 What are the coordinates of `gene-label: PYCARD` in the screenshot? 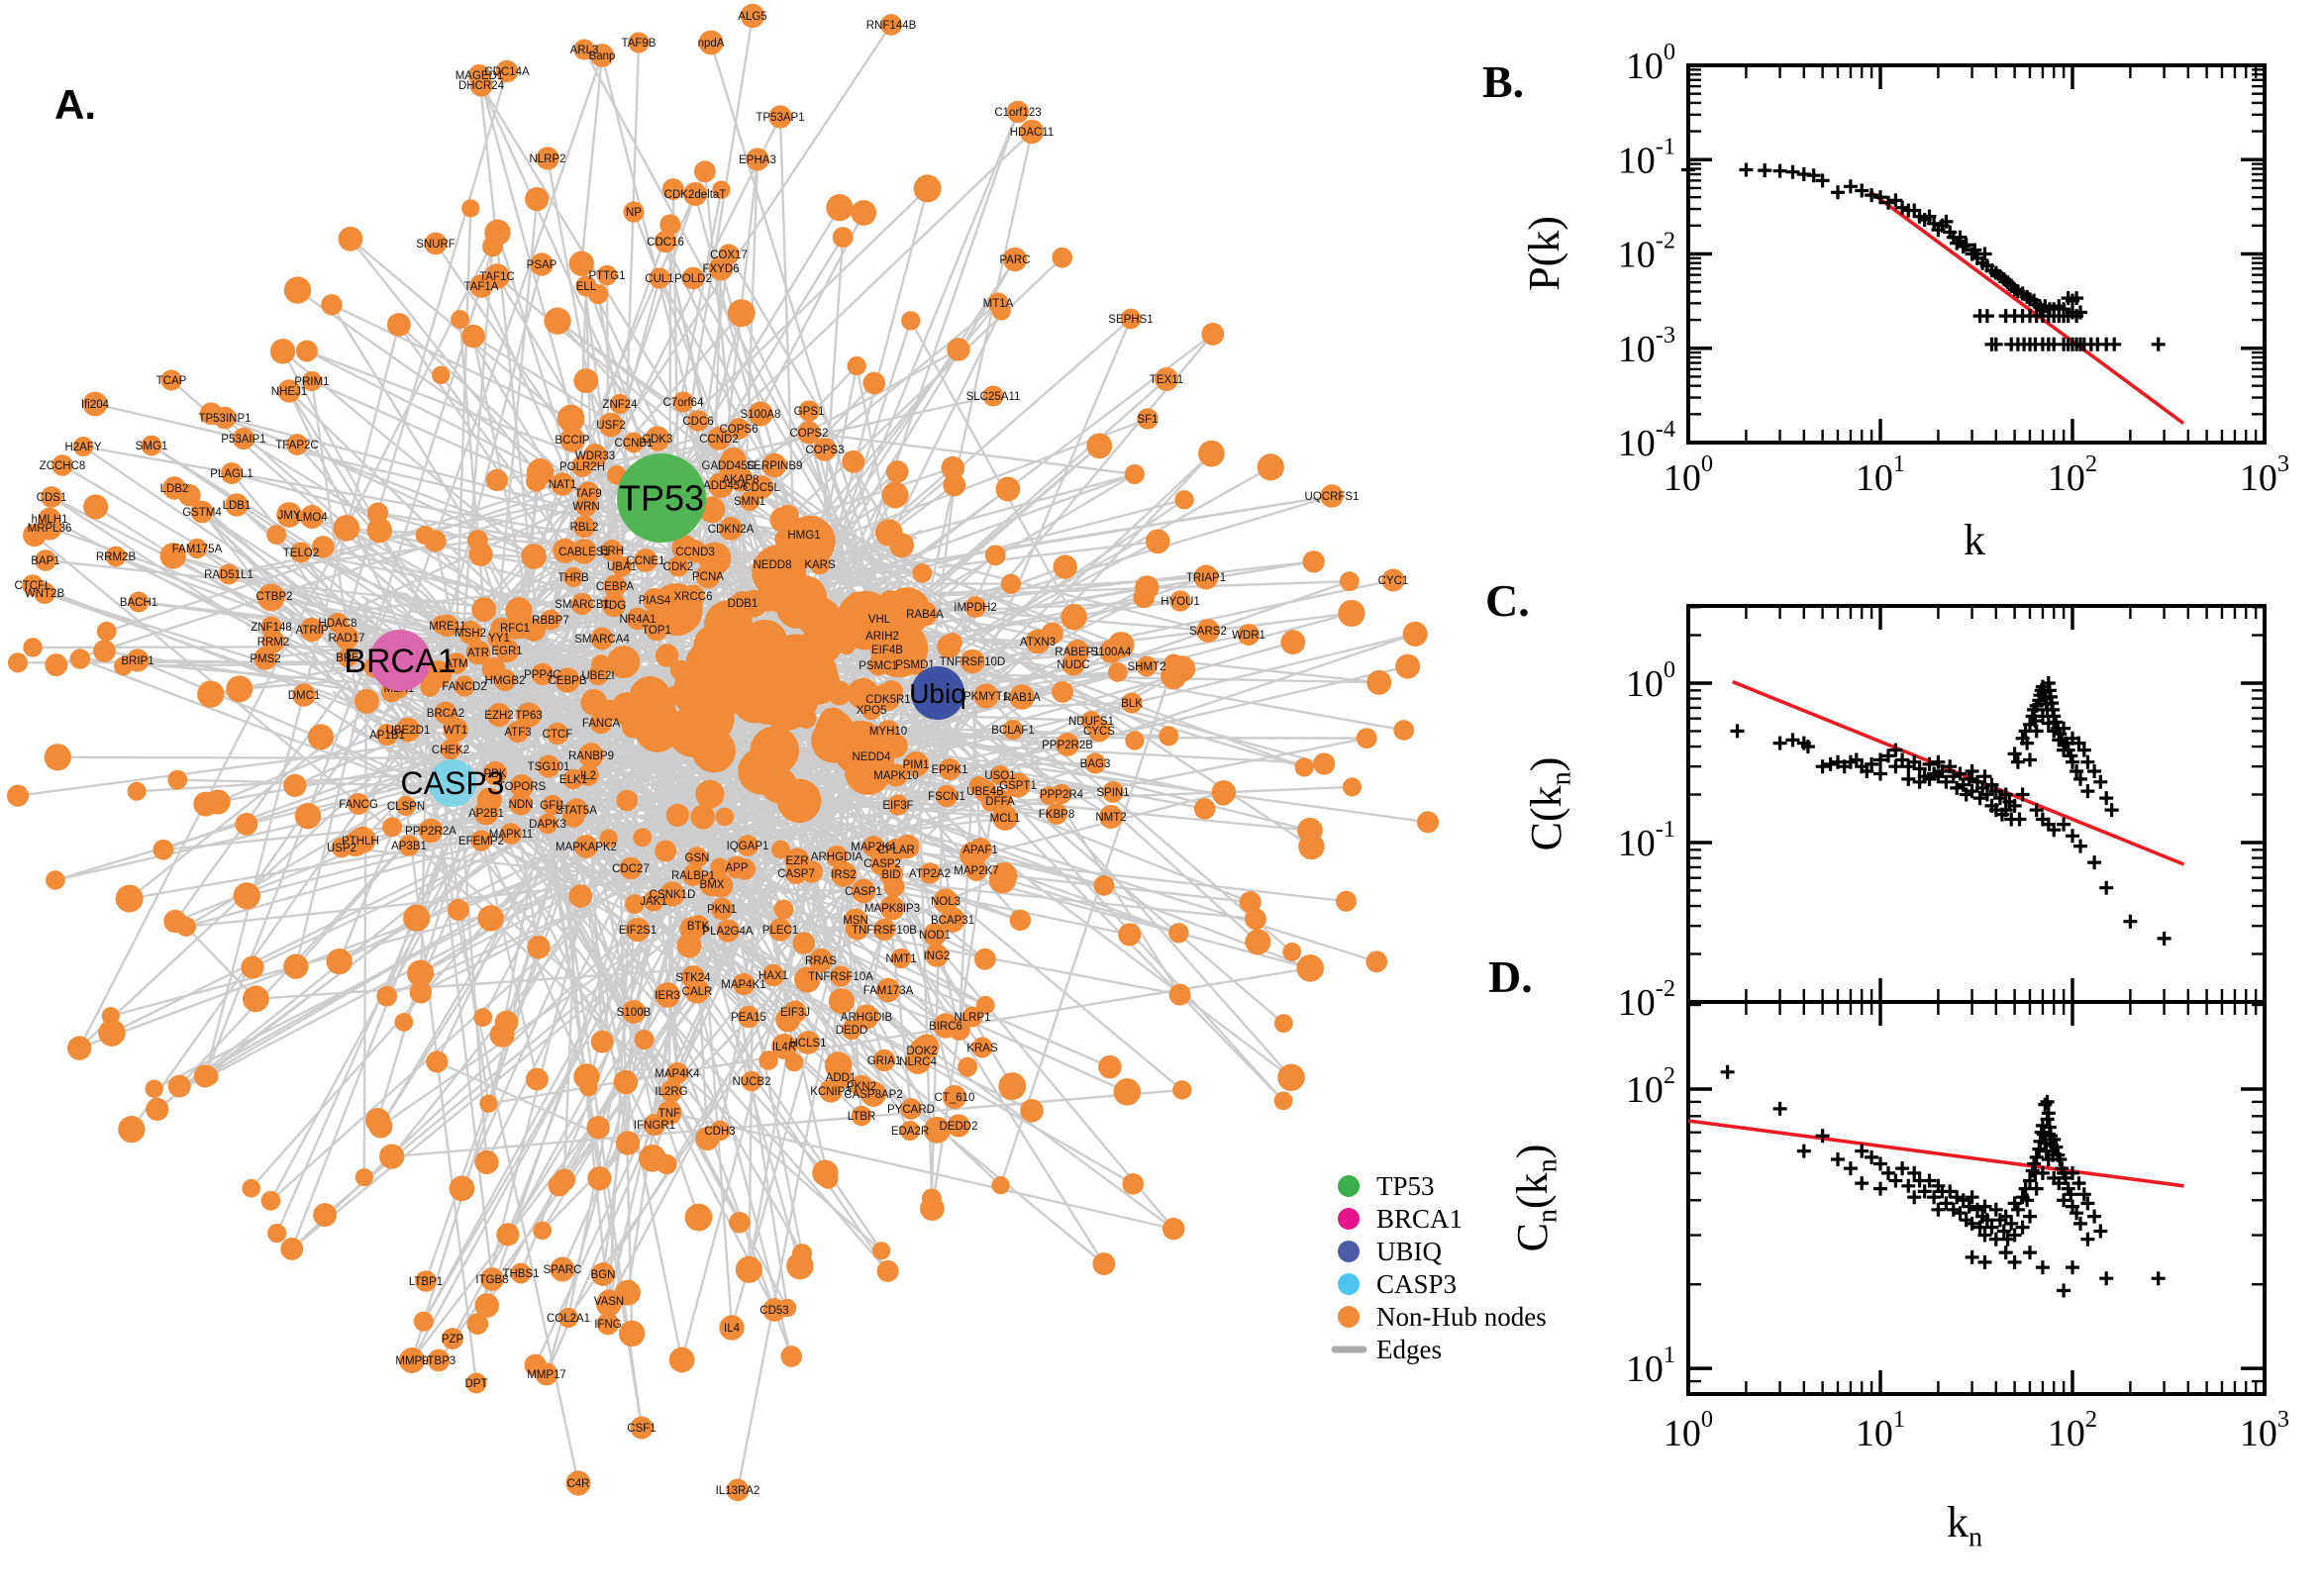 It's located at (911, 1110).